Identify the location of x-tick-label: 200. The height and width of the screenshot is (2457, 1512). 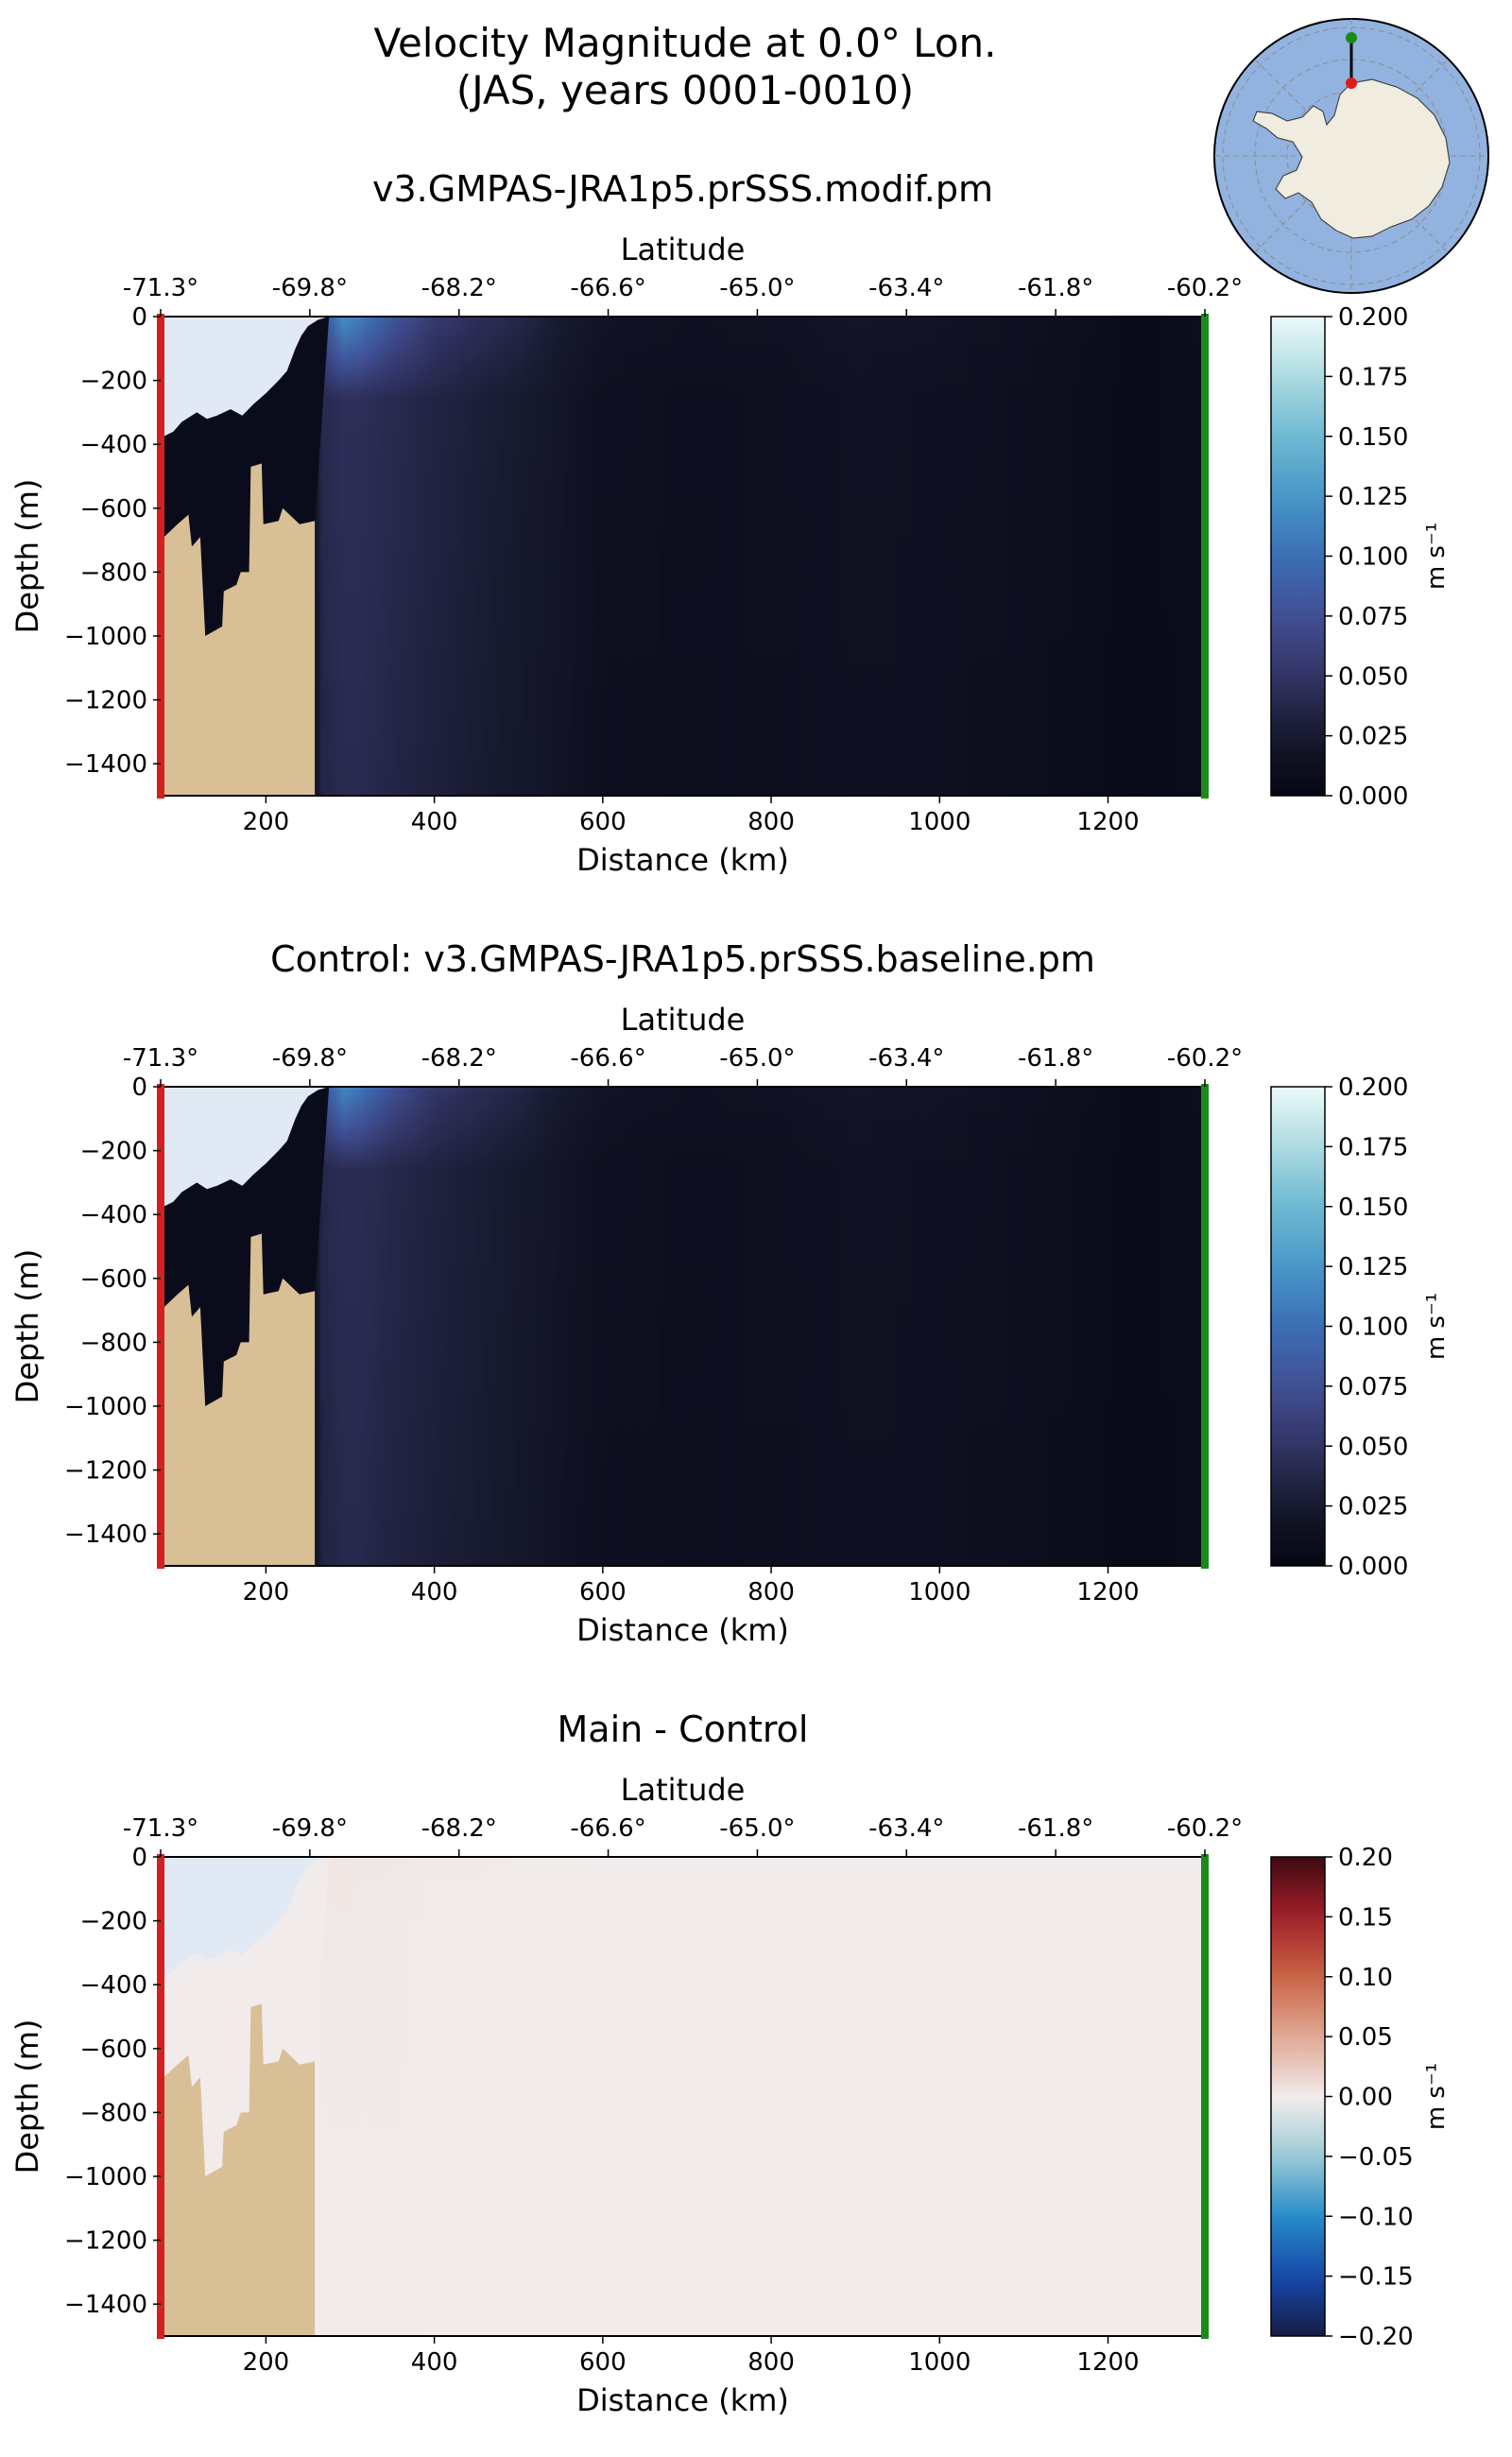
(266, 2362).